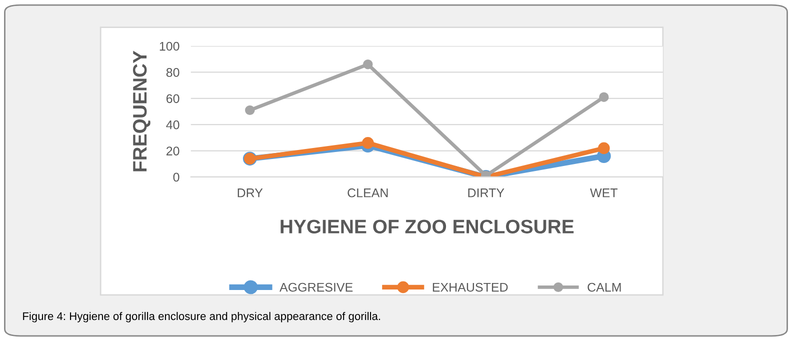 This screenshot has width=792, height=341. I want to click on legend-label: EXHAUSTED, so click(470, 287).